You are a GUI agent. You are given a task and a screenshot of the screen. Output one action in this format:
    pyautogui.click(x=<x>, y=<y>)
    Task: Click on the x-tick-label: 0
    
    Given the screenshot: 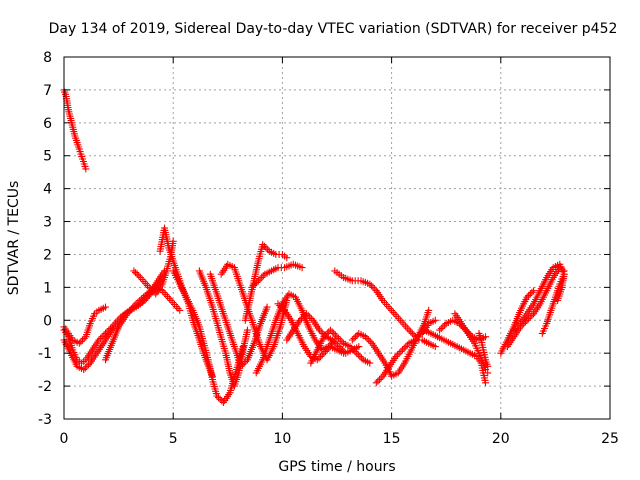 What is the action you would take?
    pyautogui.click(x=64, y=439)
    